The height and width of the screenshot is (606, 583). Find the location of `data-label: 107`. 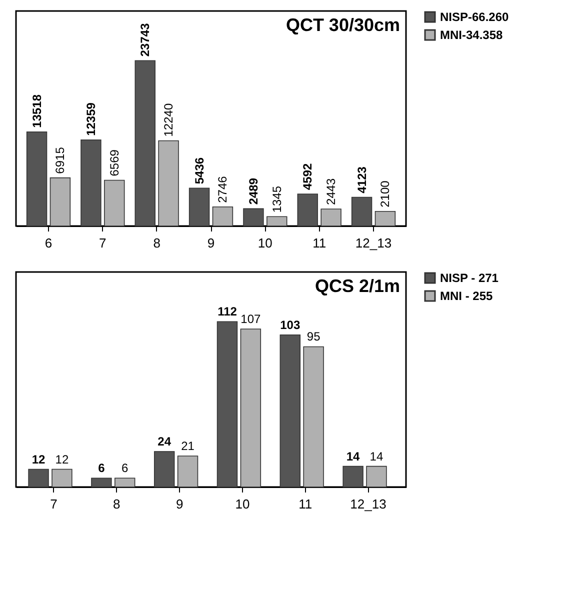

data-label: 107 is located at coordinates (250, 319).